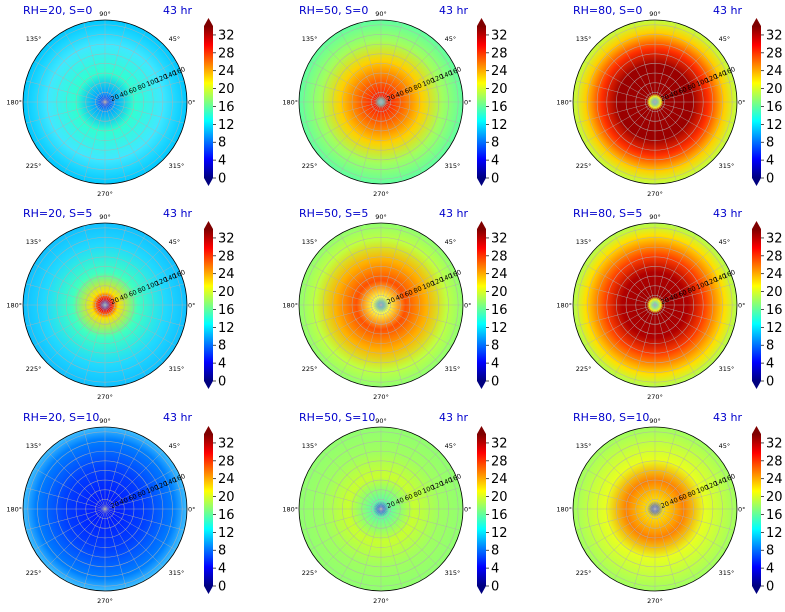 The image size is (785, 612). Describe the element at coordinates (391, 301) in the screenshot. I see `radial-tick-label: 20` at that location.